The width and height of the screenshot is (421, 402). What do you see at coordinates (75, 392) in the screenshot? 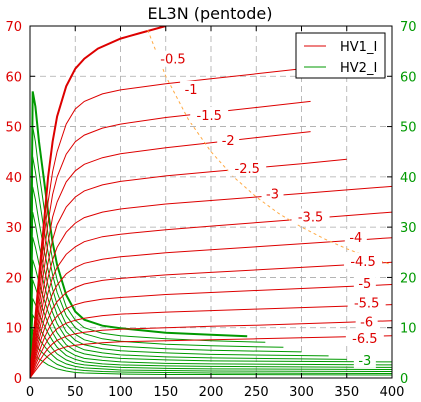
I see `x-tick-label: 50` at bounding box center [75, 392].